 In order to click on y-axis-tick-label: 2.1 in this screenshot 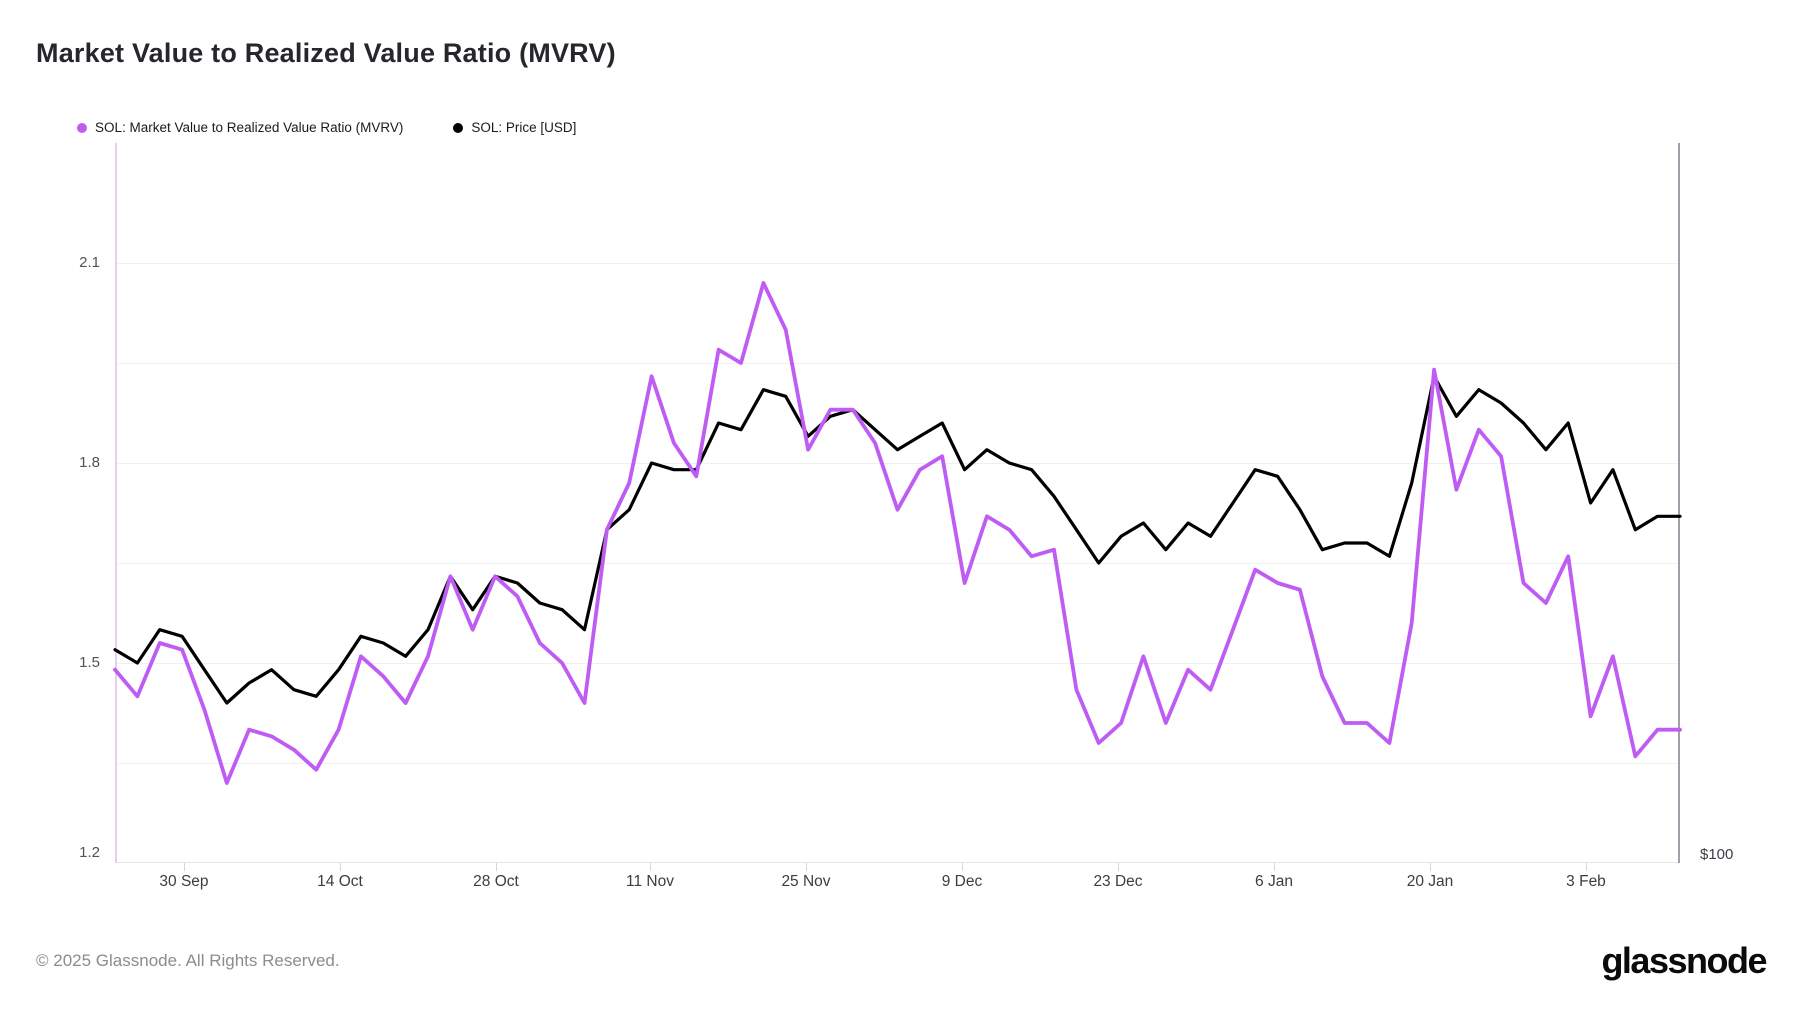, I will do `click(89, 262)`.